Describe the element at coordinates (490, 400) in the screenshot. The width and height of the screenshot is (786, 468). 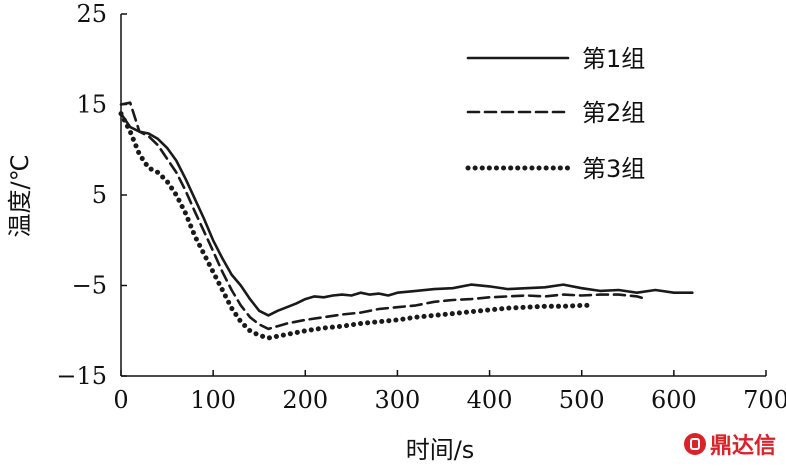
I see `x-tick-label: 400` at that location.